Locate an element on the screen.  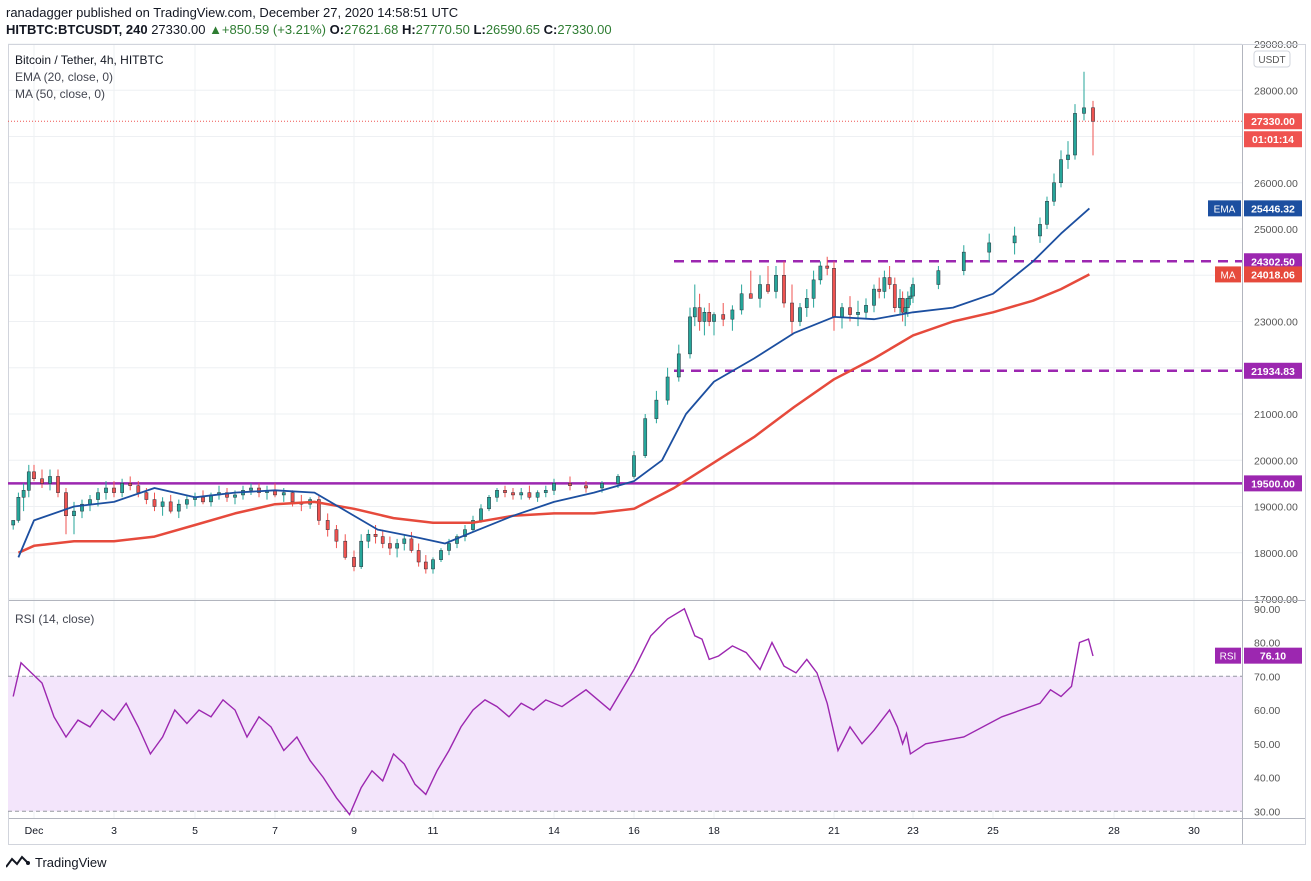
low-value: 26590.65 is located at coordinates (513, 29).